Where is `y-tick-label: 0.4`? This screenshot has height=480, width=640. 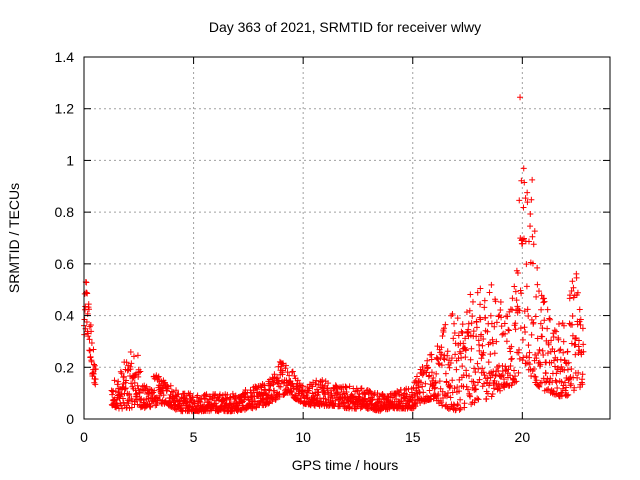
y-tick-label: 0.4 is located at coordinates (65, 316).